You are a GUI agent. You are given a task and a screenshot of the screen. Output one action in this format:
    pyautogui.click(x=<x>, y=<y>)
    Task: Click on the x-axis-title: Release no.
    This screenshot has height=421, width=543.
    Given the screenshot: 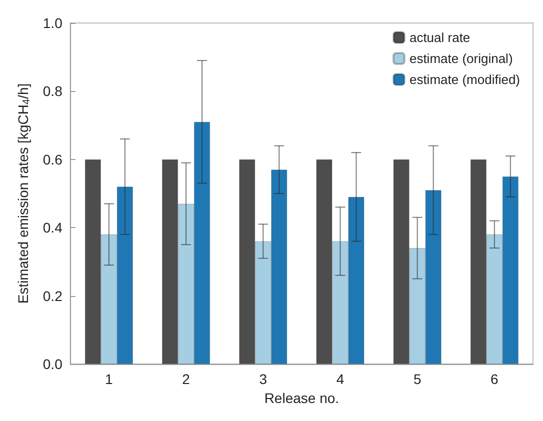 What is the action you would take?
    pyautogui.click(x=302, y=398)
    